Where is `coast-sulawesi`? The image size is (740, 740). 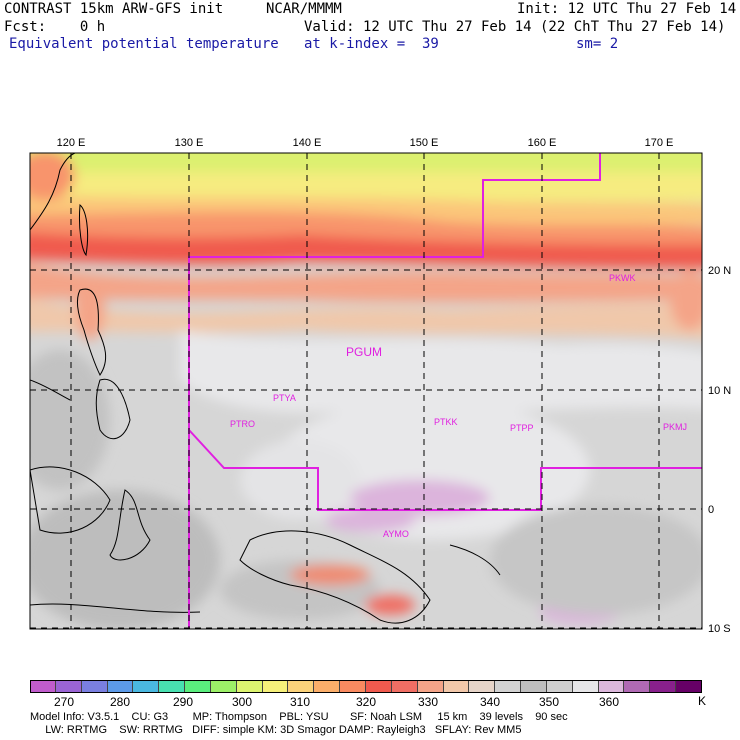
coast-sulawesi is located at coordinates (130, 525).